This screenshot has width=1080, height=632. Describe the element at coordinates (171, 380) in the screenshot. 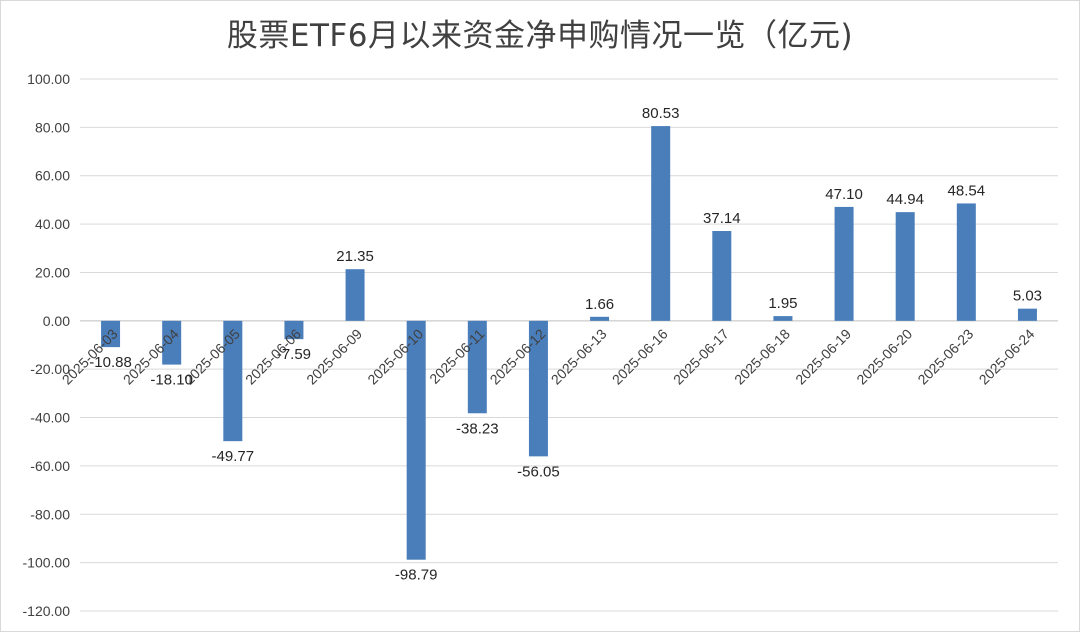

I see `data-label: -18.10` at that location.